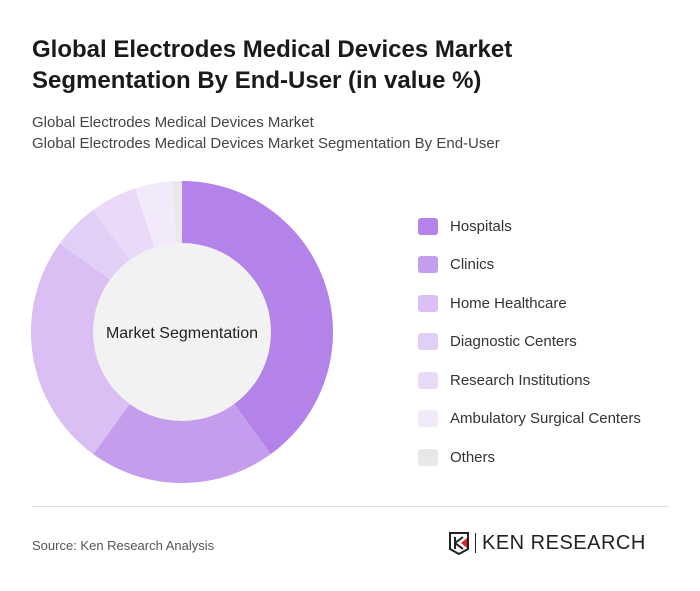 The image size is (700, 591). I want to click on legend-label: Research Institutions, so click(520, 380).